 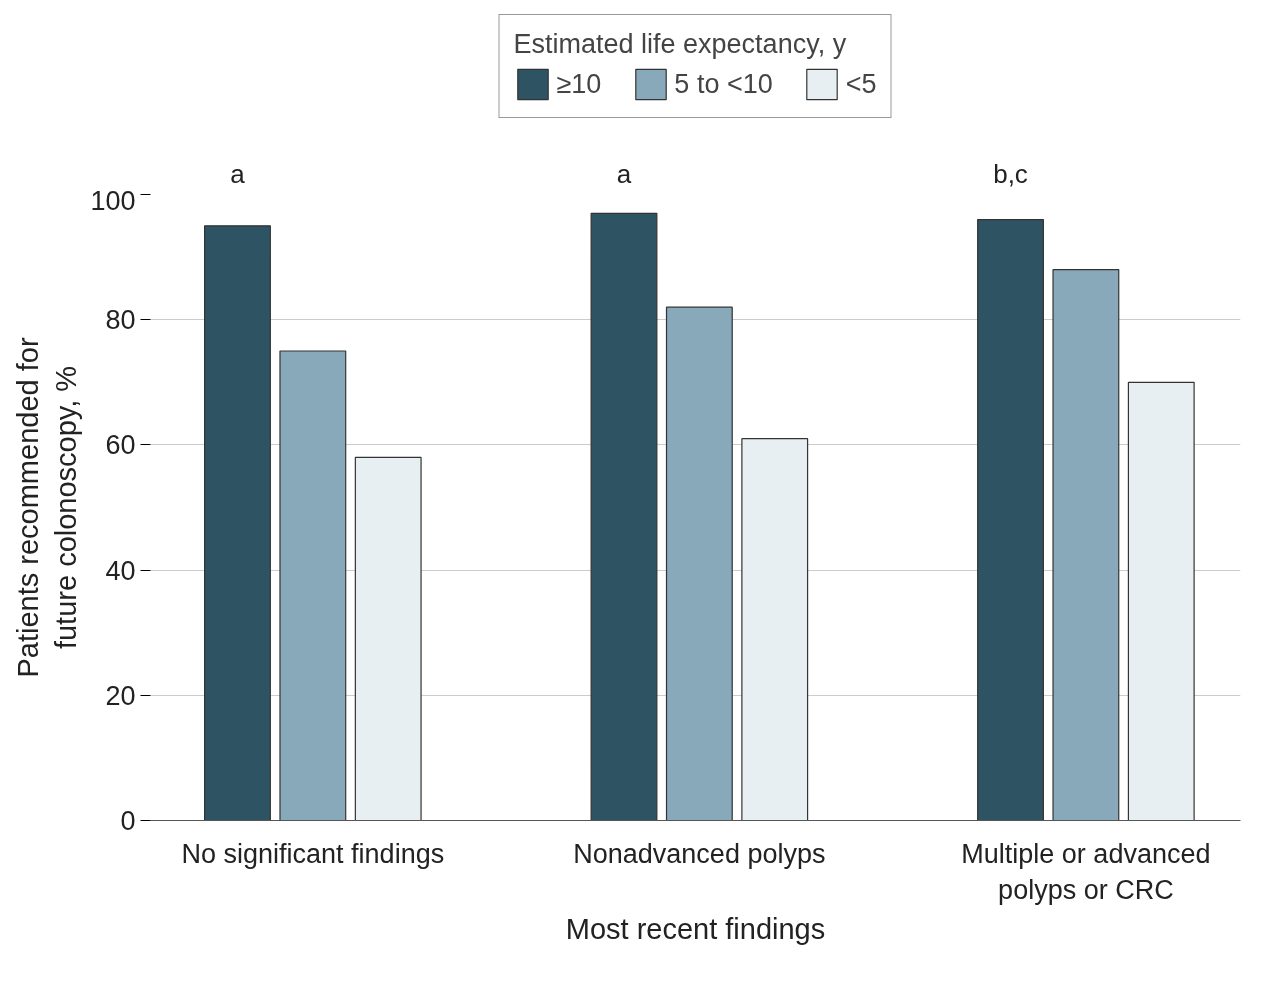 I want to click on legend-label: <5, so click(x=861, y=84).